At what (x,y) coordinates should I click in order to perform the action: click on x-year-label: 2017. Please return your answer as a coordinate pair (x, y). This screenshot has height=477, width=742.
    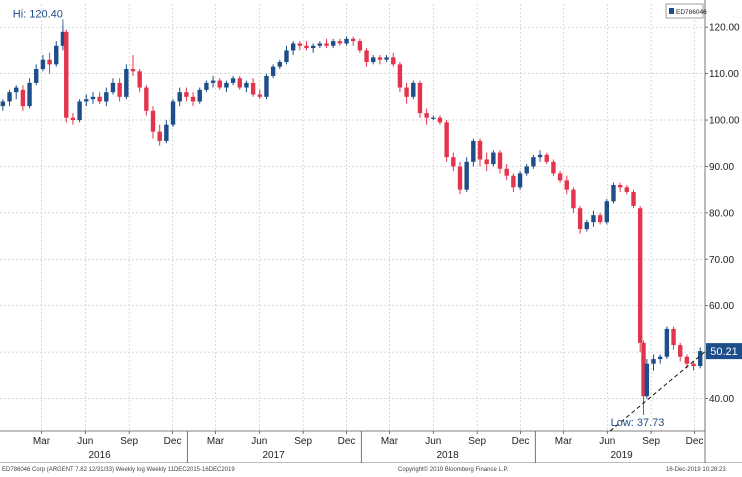
    Looking at the image, I should click on (273, 455).